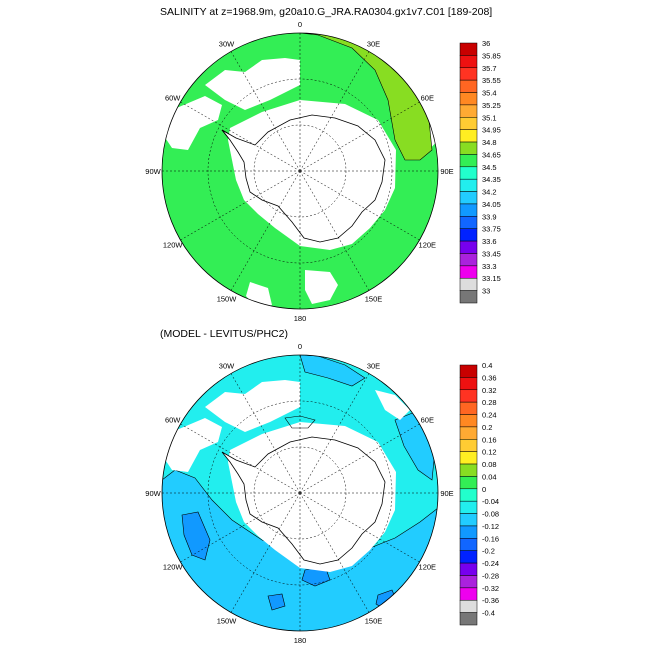  I want to click on bottom-colorbar-label: 0.08, so click(489, 464).